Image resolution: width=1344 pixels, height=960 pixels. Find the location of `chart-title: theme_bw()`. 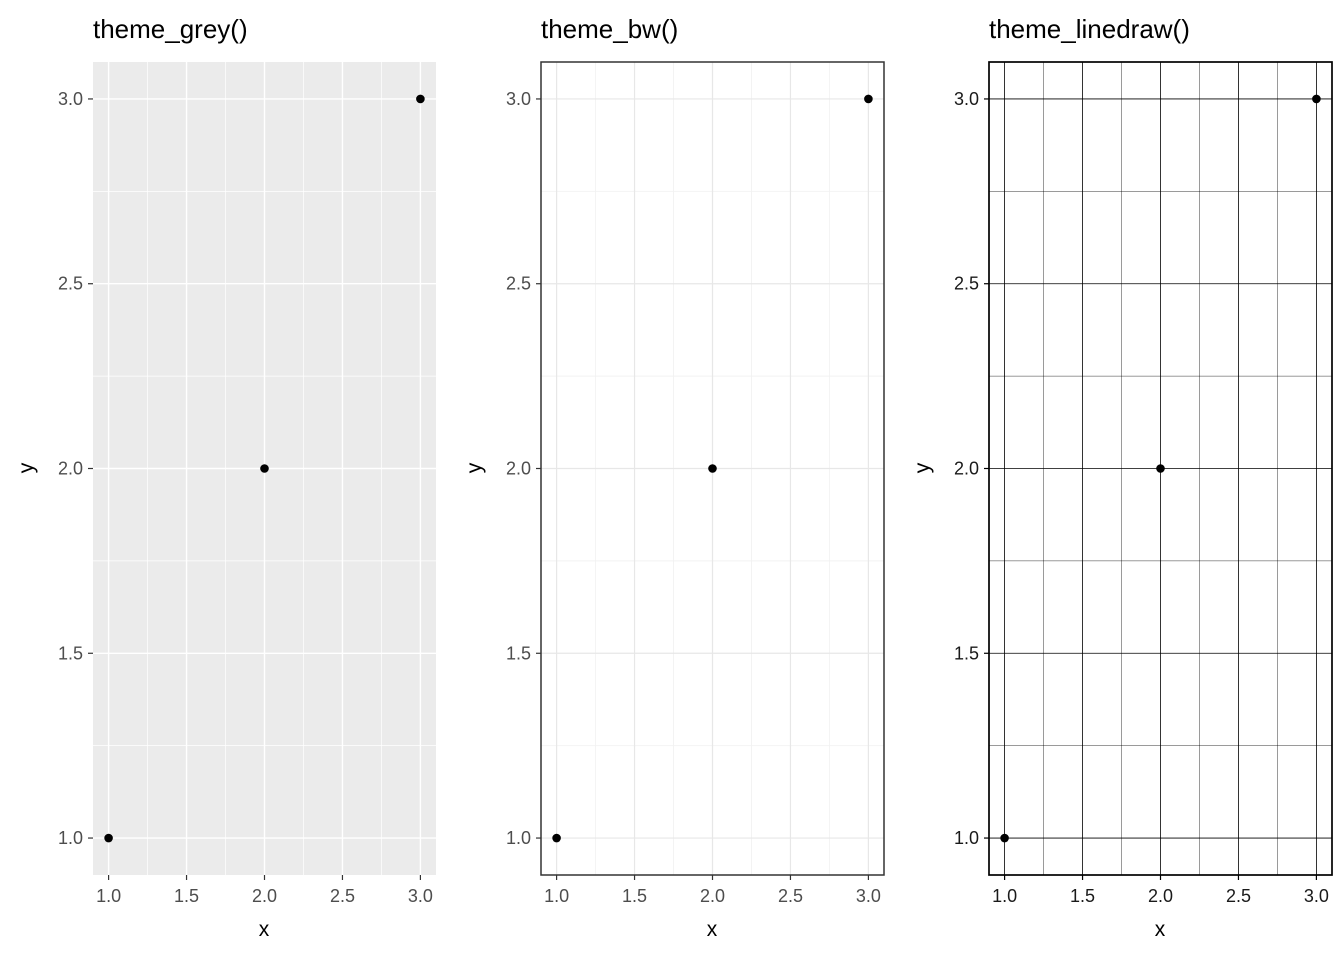

chart-title: theme_bw() is located at coordinates (610, 29).